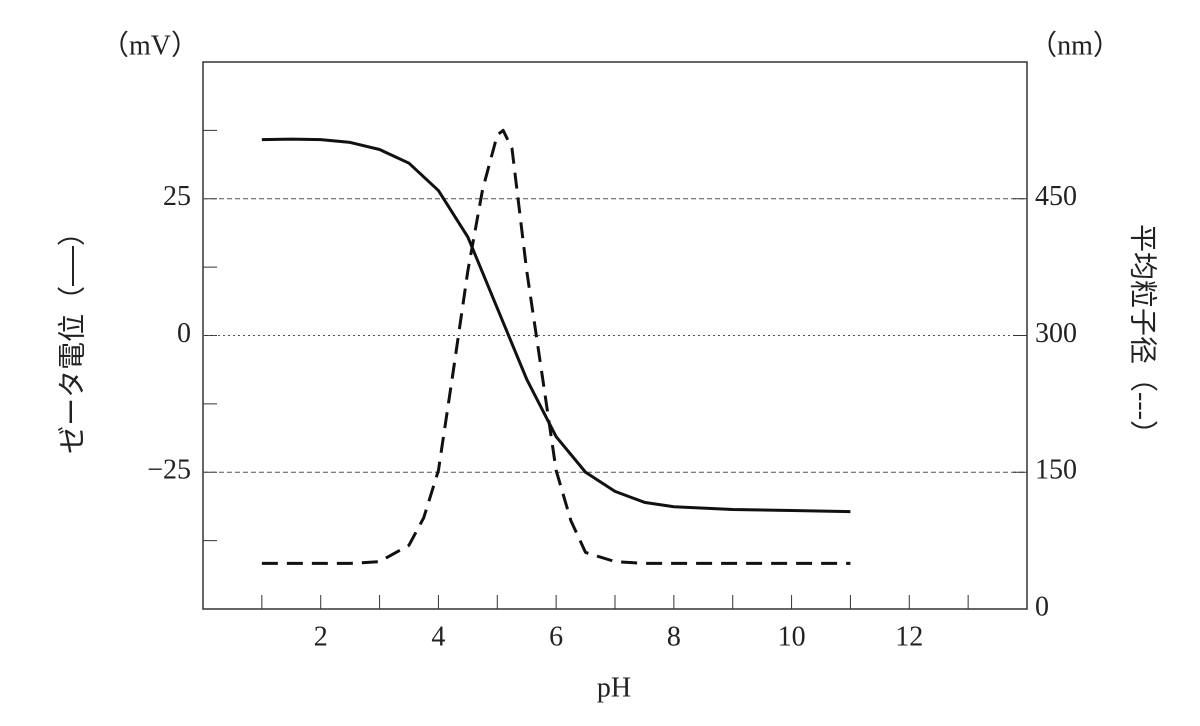 The width and height of the screenshot is (1200, 726). I want to click on x-tick-label: 8, so click(674, 636).